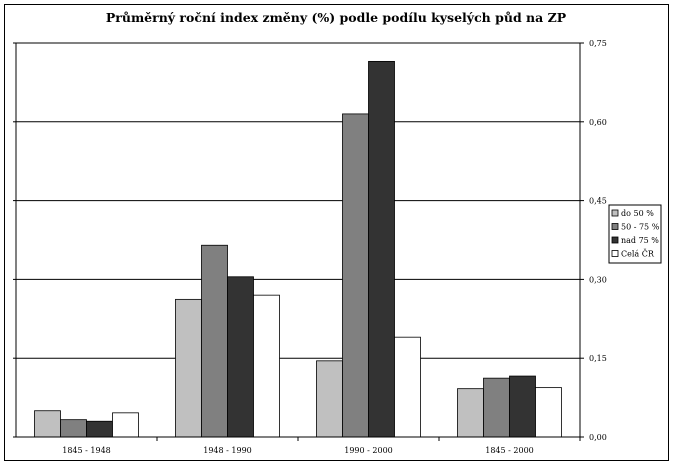 This screenshot has height=472, width=684. Describe the element at coordinates (509, 450) in the screenshot. I see `x-tick-label: 1845 - 2000` at that location.